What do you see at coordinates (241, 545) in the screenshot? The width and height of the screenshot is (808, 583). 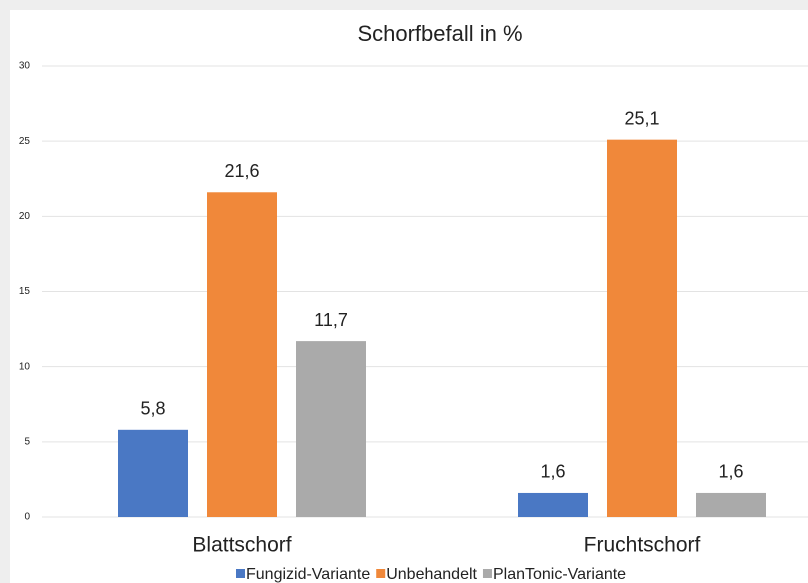 I see `x-tick-label: Blattschorf` at bounding box center [241, 545].